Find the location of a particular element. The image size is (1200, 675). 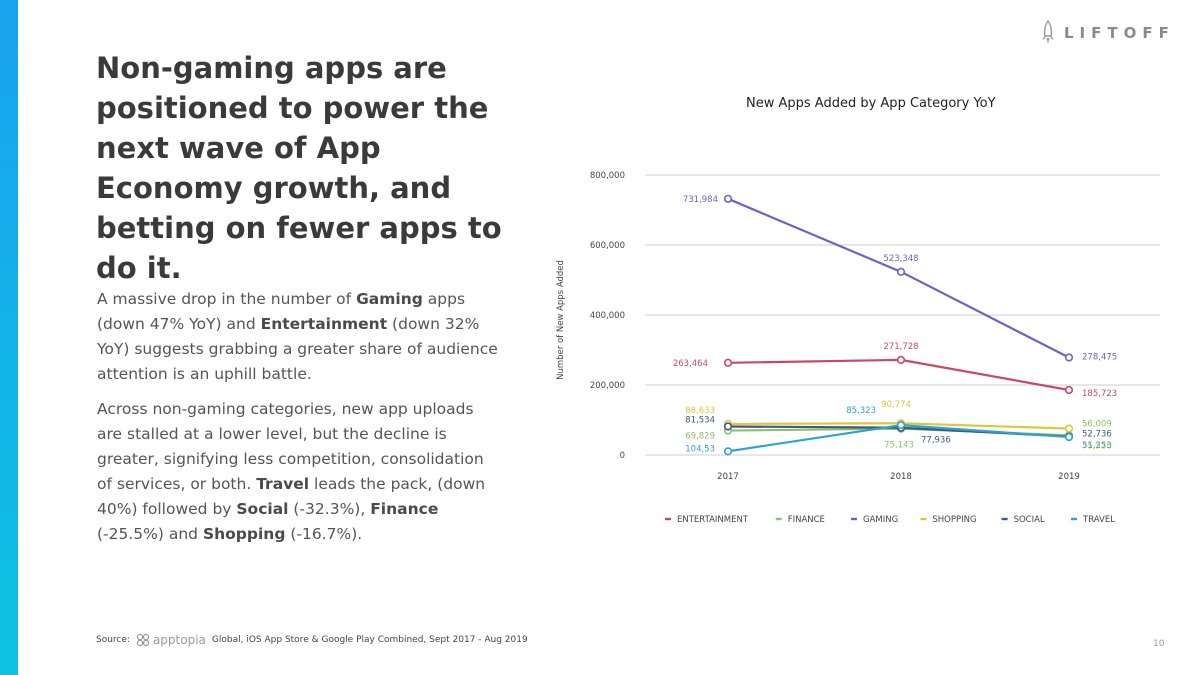

data-label-travel: 85,323 is located at coordinates (861, 411).